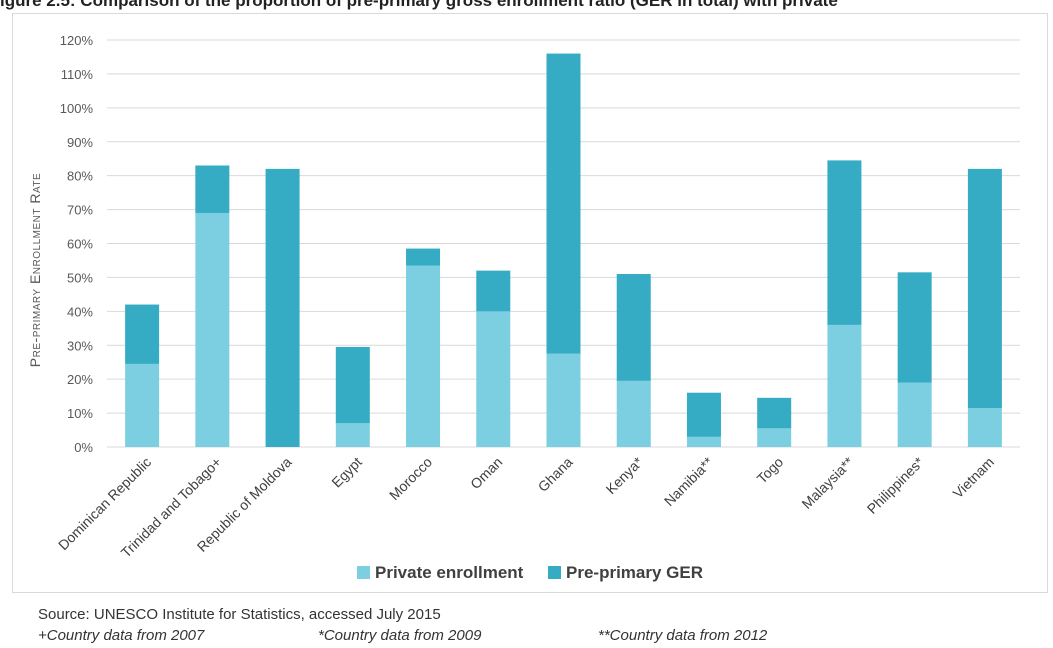  What do you see at coordinates (346, 472) in the screenshot?
I see `x-tick-label: Egypt` at bounding box center [346, 472].